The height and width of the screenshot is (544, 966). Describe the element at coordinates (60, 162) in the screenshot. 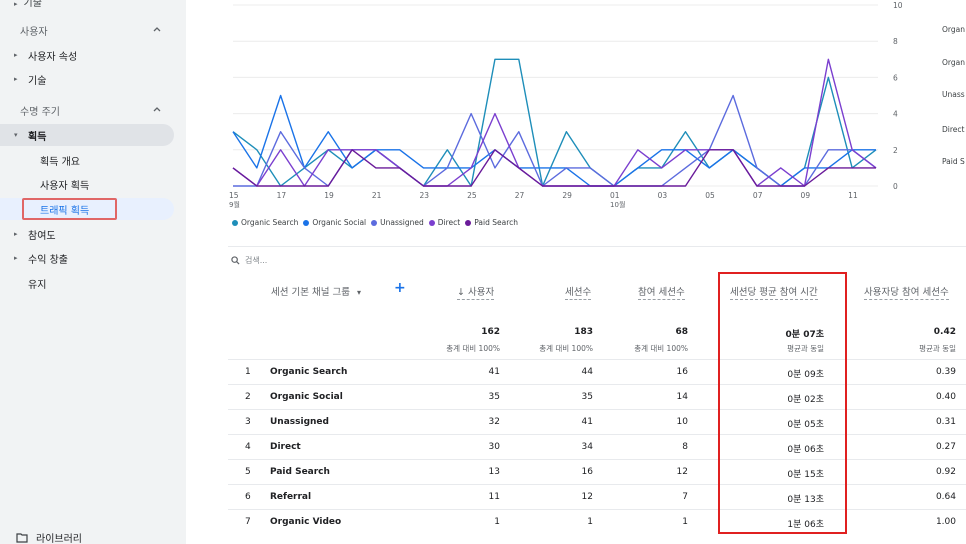

I see `sidebar-item-acquisition-overview: 획득 개요` at that location.